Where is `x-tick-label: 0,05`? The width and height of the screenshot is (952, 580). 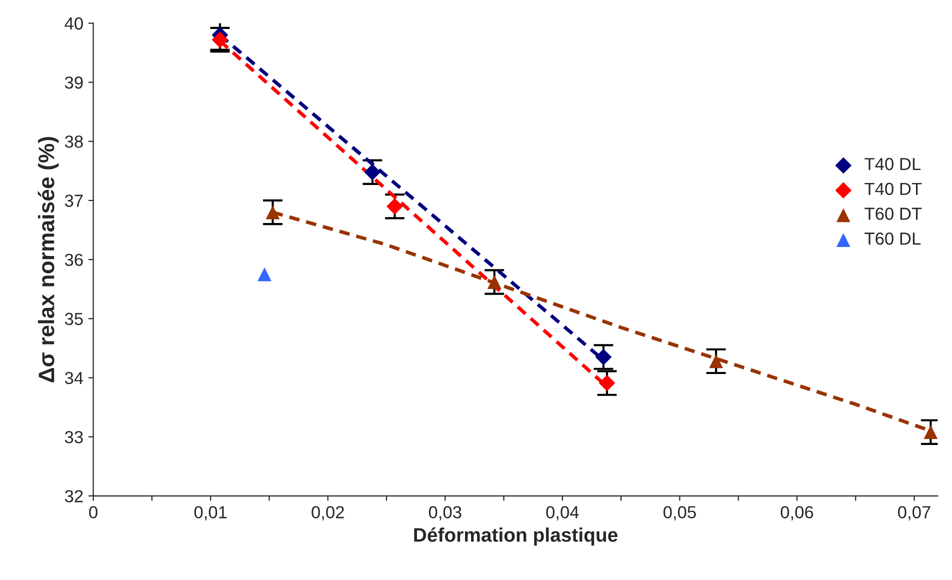 x-tick-label: 0,05 is located at coordinates (679, 513).